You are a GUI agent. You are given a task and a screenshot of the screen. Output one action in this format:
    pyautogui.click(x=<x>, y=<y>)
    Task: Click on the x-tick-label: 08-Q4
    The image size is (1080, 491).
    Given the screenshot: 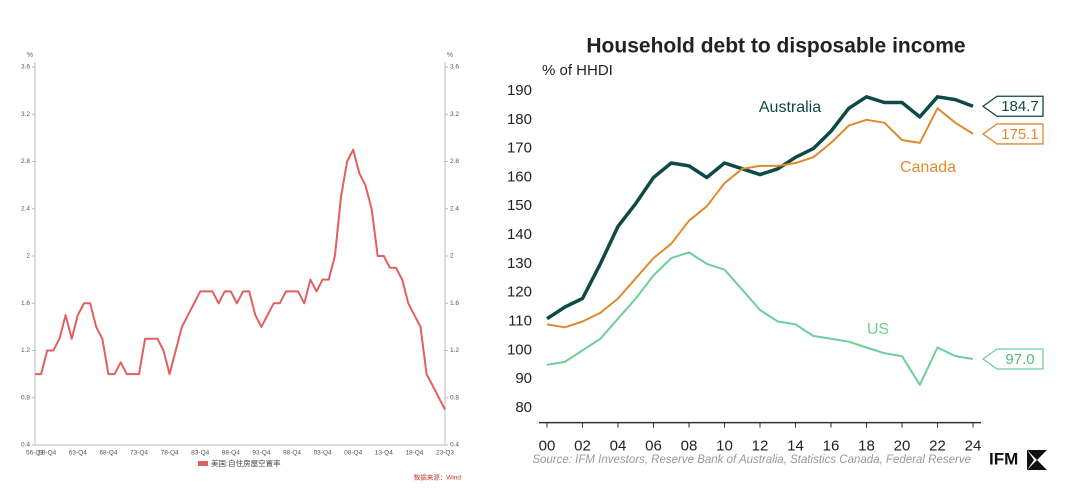 What is the action you would take?
    pyautogui.click(x=353, y=453)
    